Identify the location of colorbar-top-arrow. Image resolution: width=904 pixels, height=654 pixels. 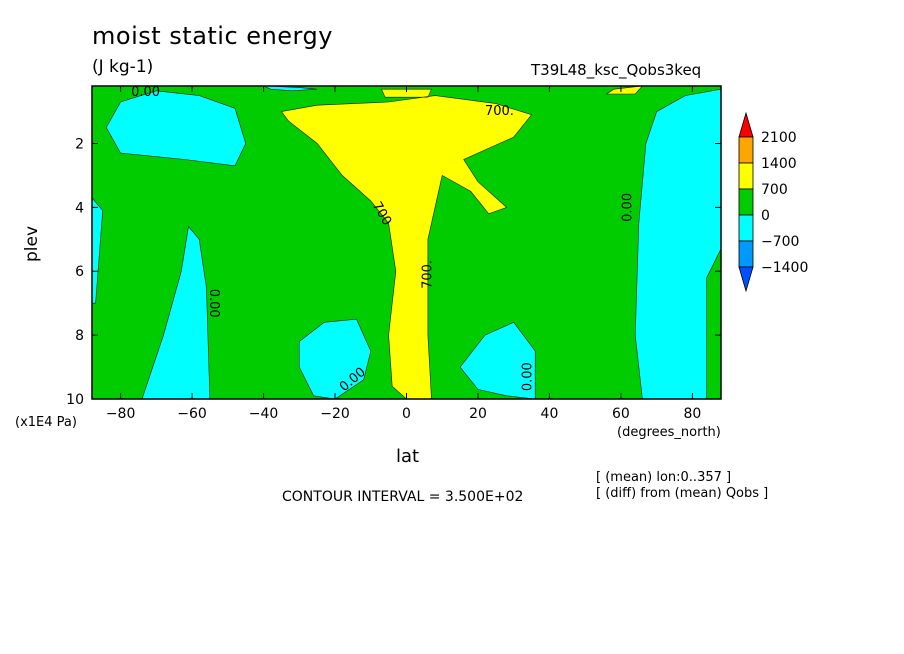
(746, 124).